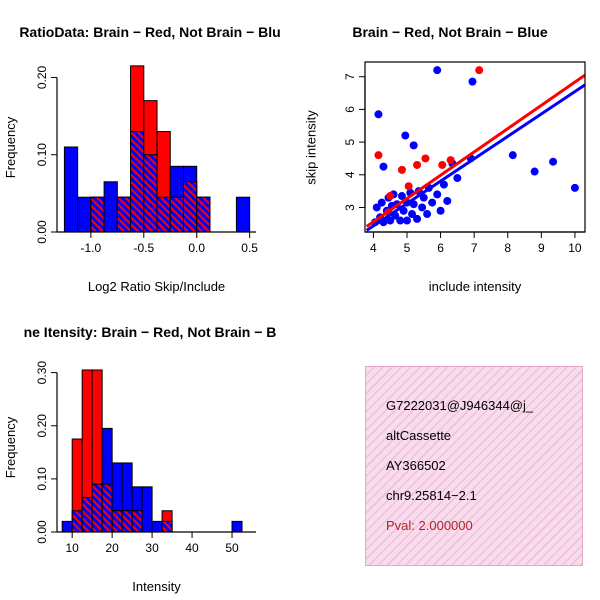 The height and width of the screenshot is (600, 600). I want to click on not-brain-fit, so click(475, 157).